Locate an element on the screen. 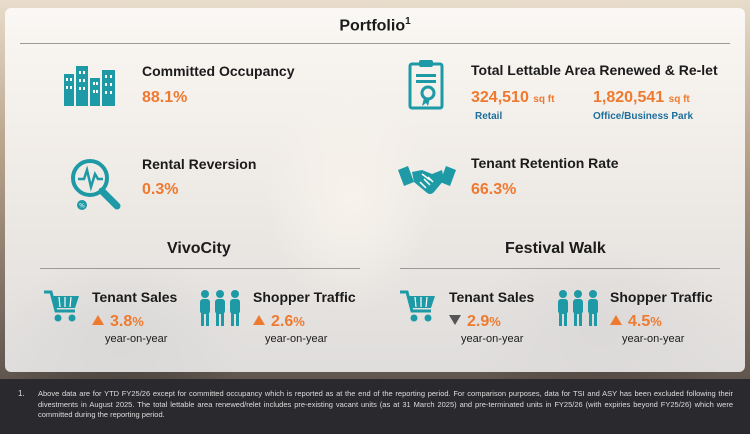 The height and width of the screenshot is (434, 750). portfolio-title: Portfolio1 is located at coordinates (375, 25).